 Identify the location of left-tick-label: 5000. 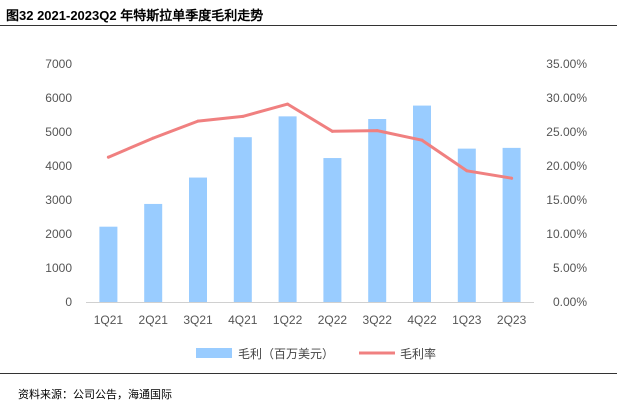
(58, 132).